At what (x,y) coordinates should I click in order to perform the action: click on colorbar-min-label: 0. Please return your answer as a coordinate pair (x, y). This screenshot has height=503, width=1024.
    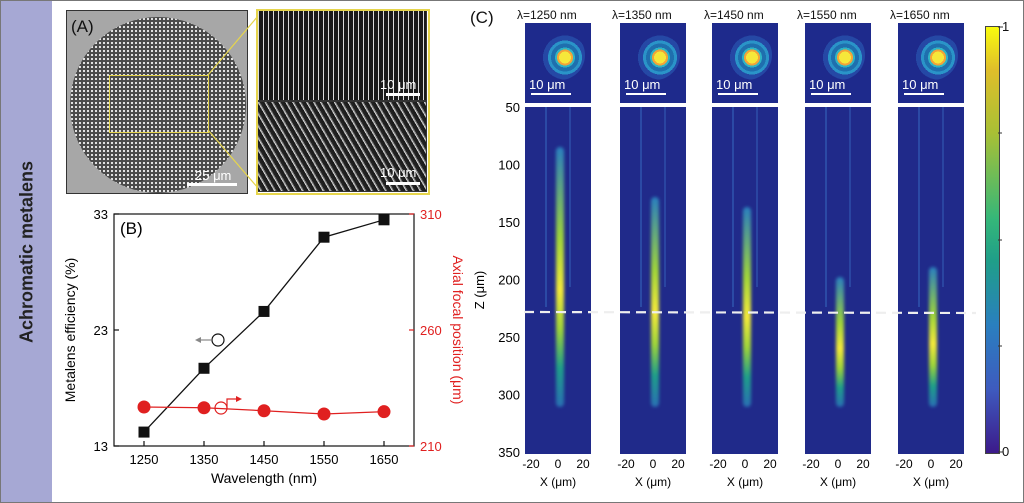
    Looking at the image, I should click on (1006, 451).